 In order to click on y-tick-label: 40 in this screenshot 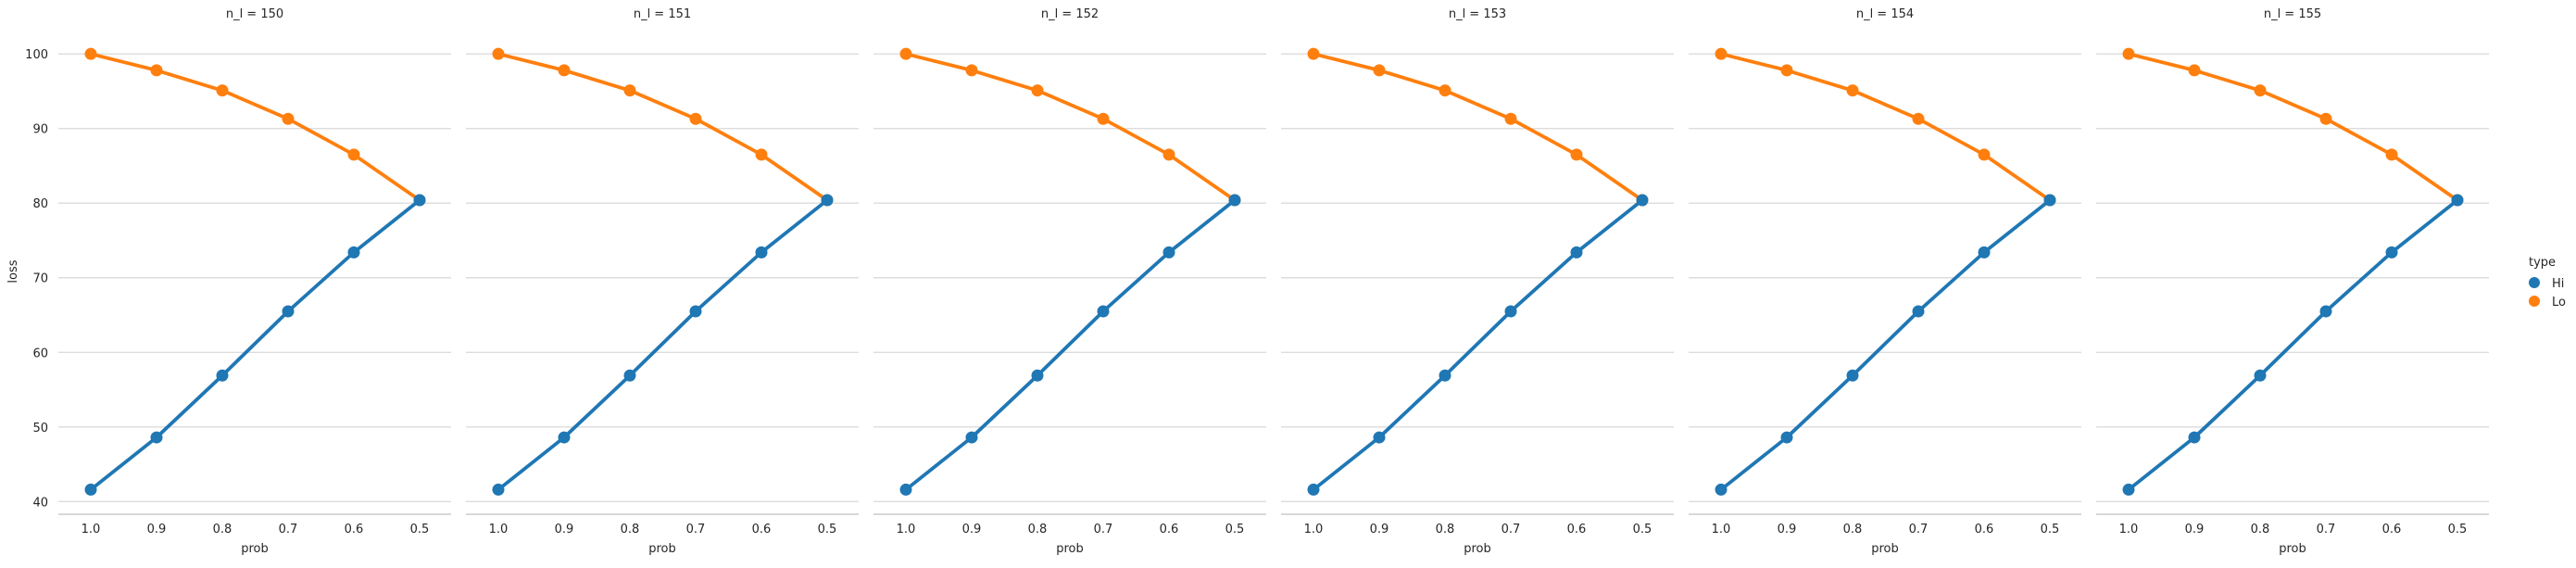, I will do `click(40, 503)`.